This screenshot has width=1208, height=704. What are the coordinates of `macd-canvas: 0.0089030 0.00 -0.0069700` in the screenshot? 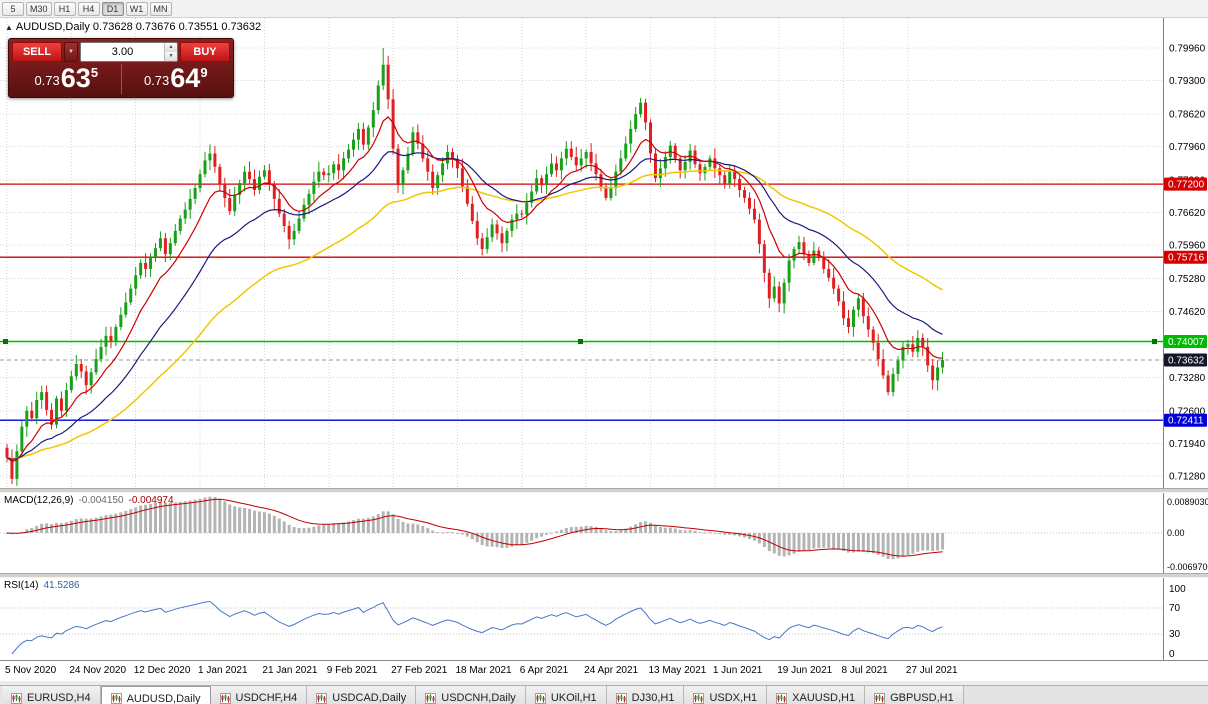 It's located at (604, 533).